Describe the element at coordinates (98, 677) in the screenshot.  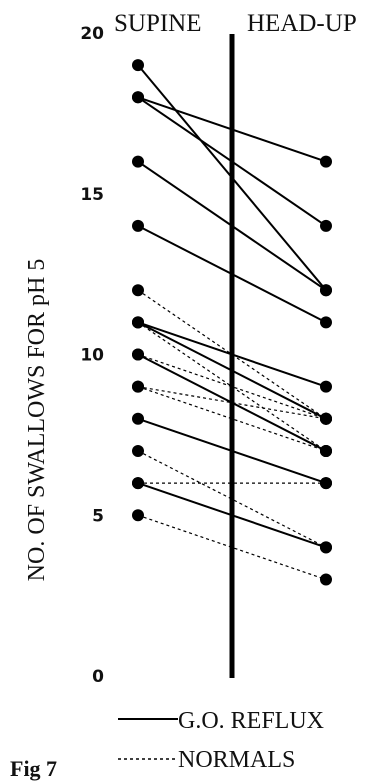
I see `y-tick-label: 0` at that location.